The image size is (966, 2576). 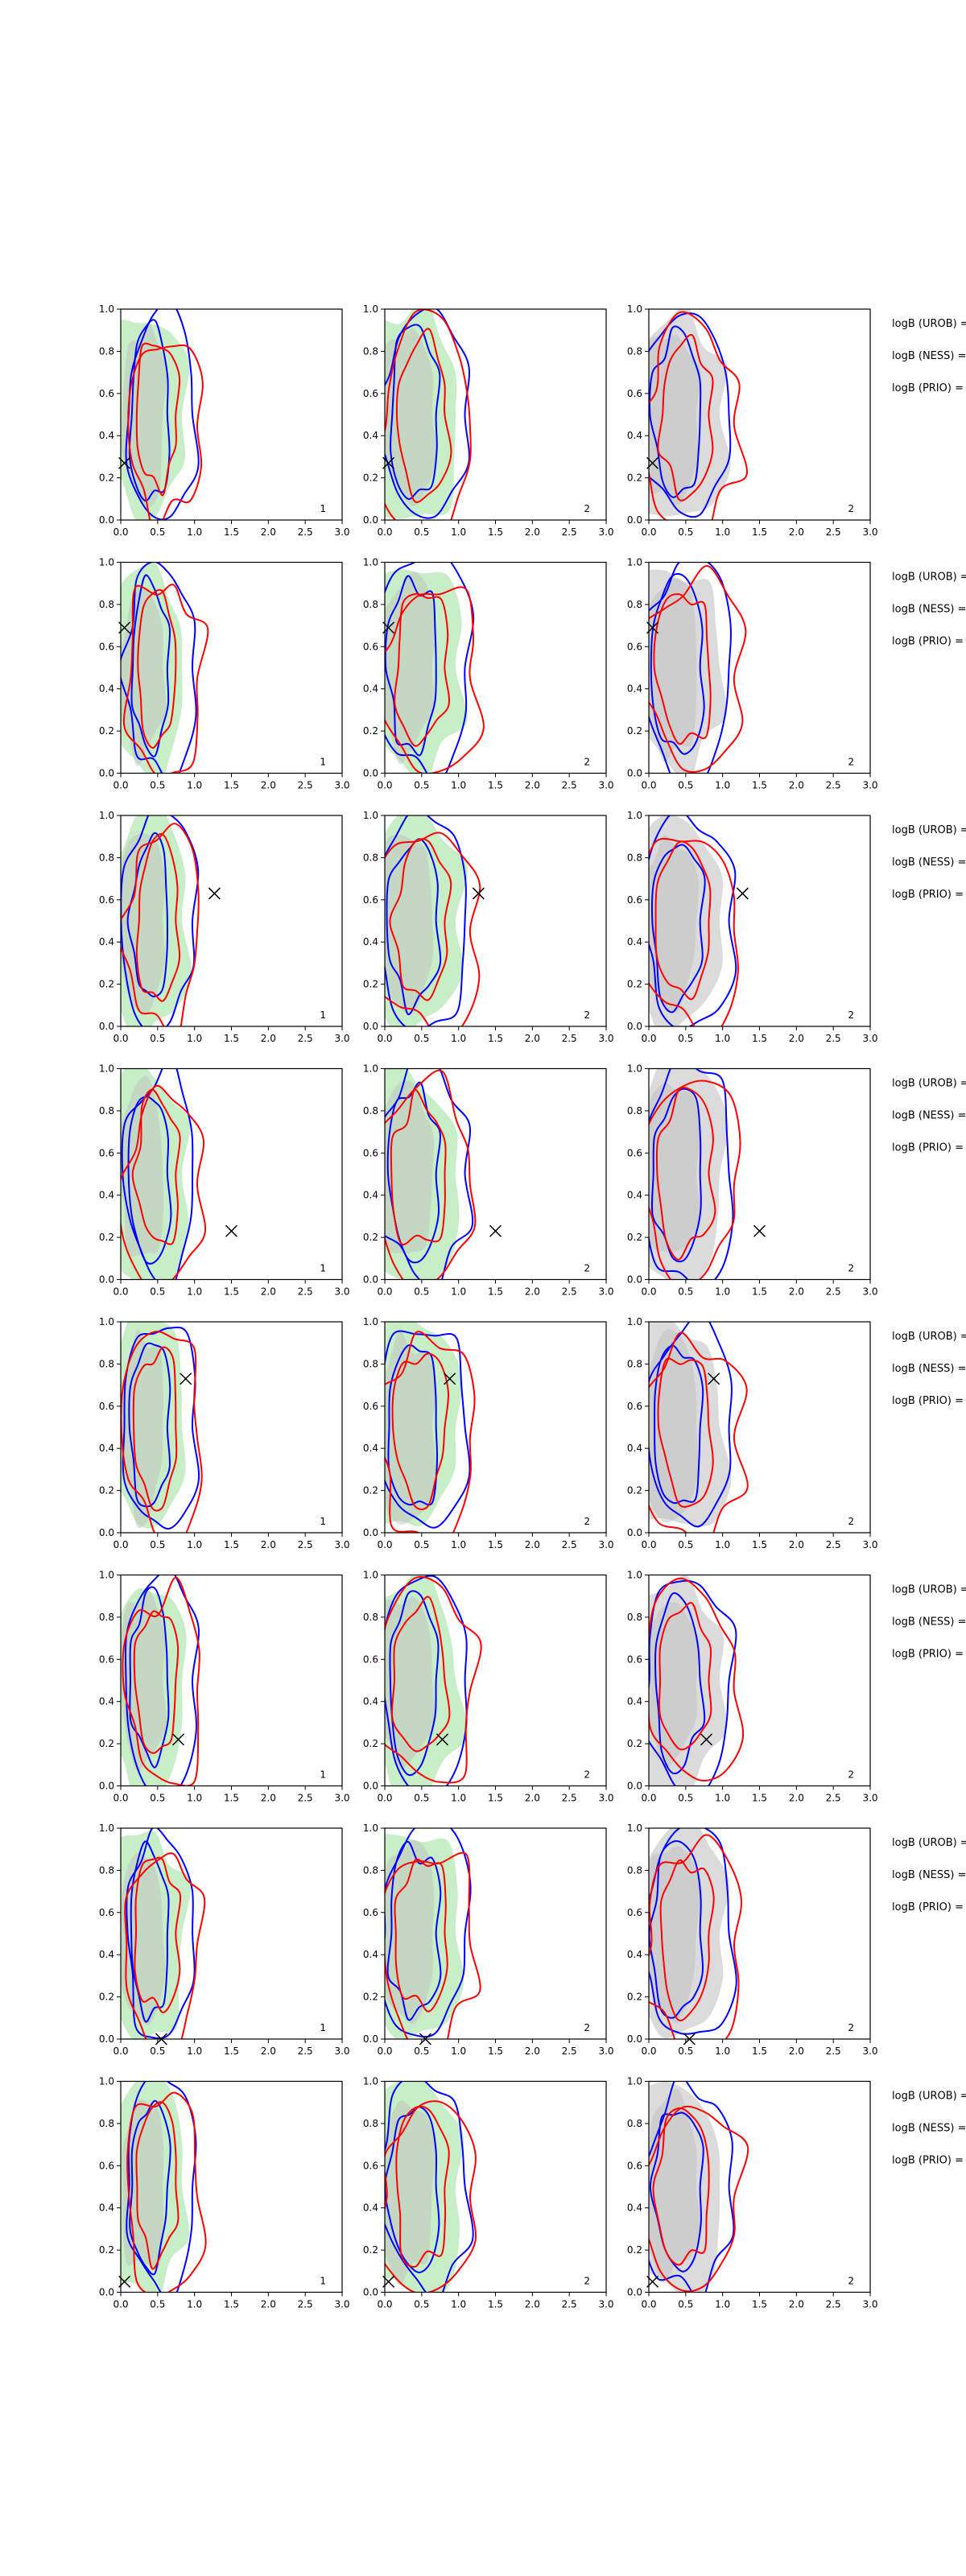 I want to click on panel-r1-c1: 0.0 0.5 1.0 1.5 2.0 2.5 3.0 0.0 0.2 0.4 0.6 0.8 1.0 1, so click(x=224, y=421).